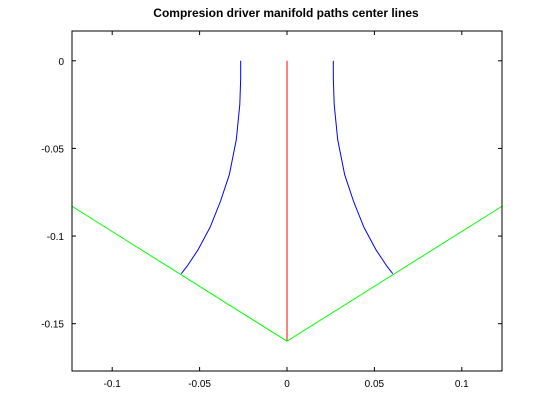 The image size is (560, 418). What do you see at coordinates (52, 149) in the screenshot?
I see `y-tick-label: -0.05` at bounding box center [52, 149].